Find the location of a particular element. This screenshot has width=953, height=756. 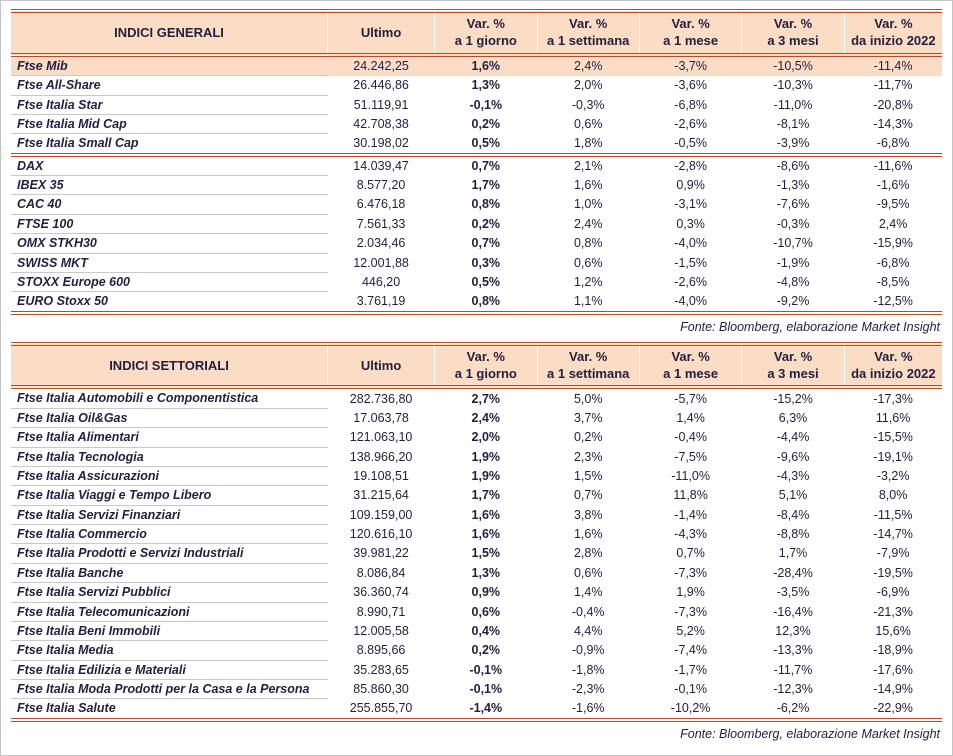

ultimo-value: 14.039,47 is located at coordinates (381, 165).